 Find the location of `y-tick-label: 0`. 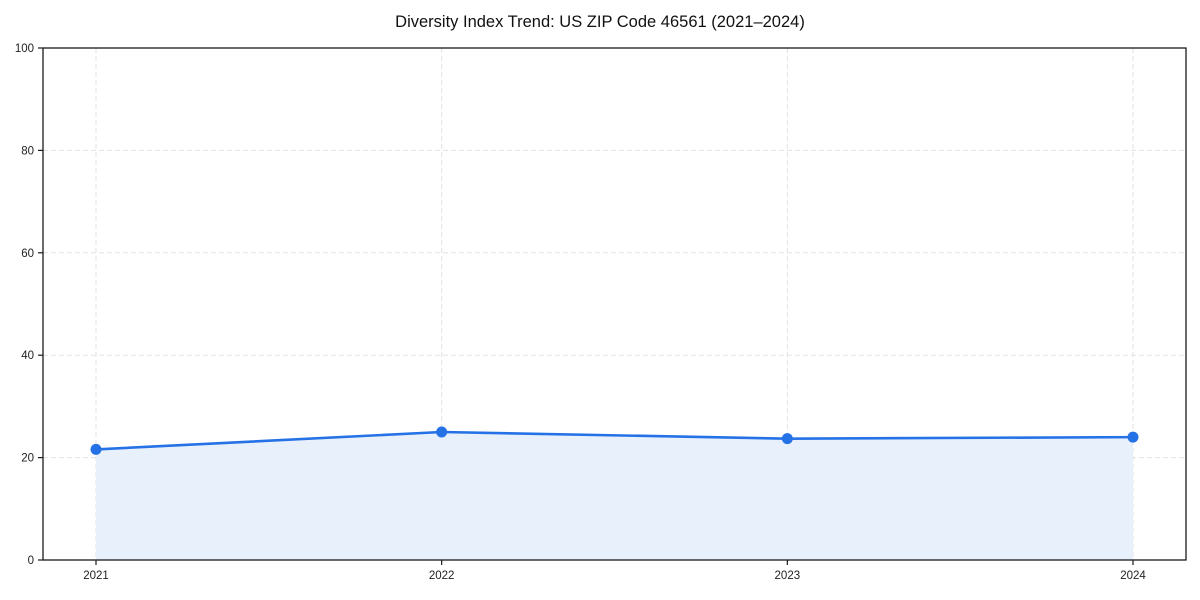

y-tick-label: 0 is located at coordinates (31, 561).